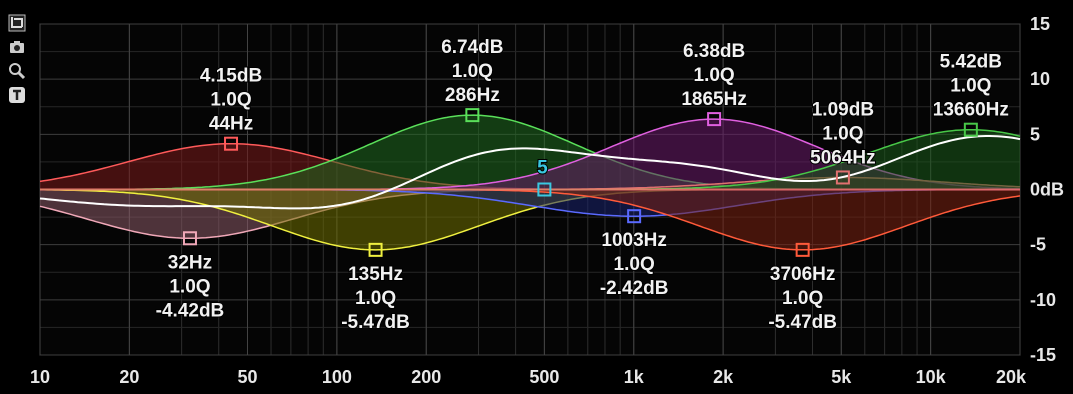 This screenshot has height=394, width=1073. Describe the element at coordinates (634, 288) in the screenshot. I see `band-label-6-line-3: -2.42dB` at that location.